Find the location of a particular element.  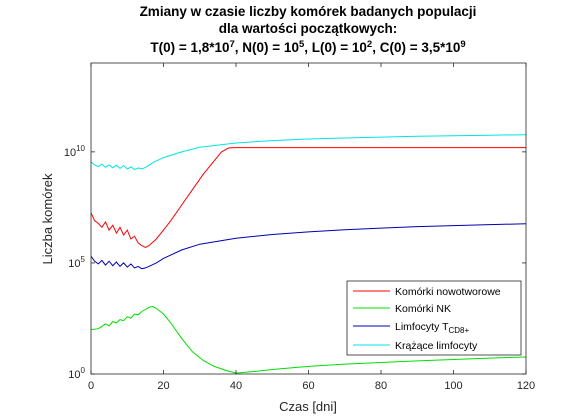

x-tick-label: 80 is located at coordinates (381, 386).